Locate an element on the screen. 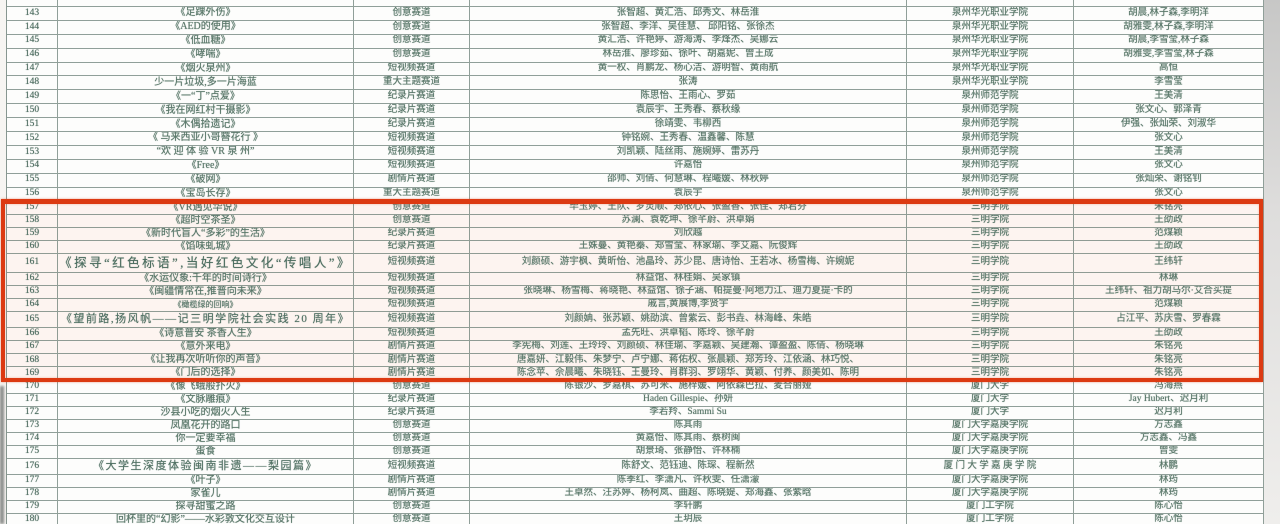 Image resolution: width=1280 pixels, height=524 pixels. cell-title: 《烟火泉州》 is located at coordinates (206, 69).